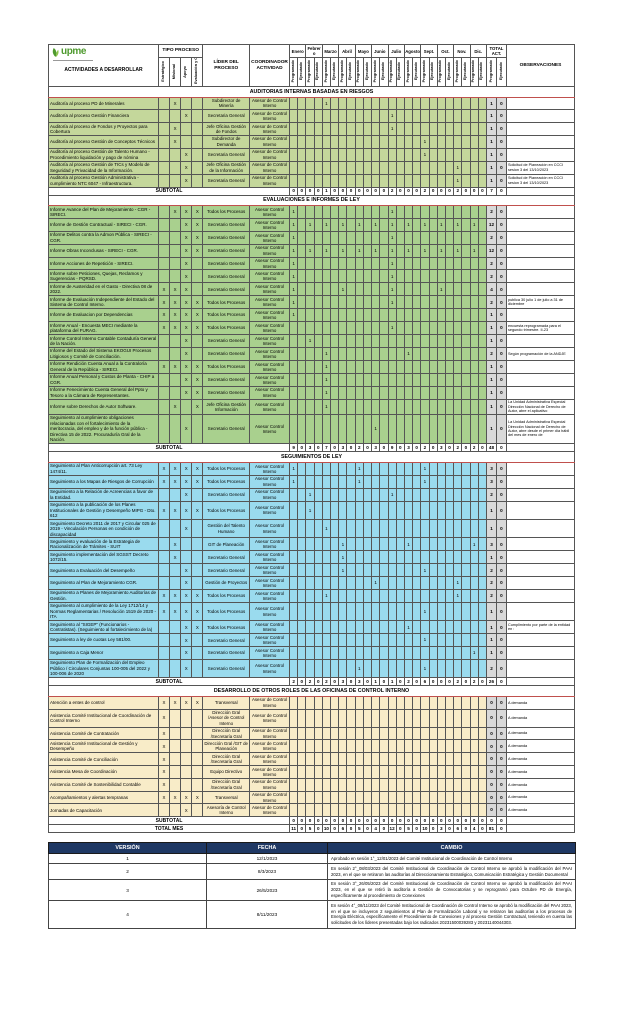 This screenshot has height=1024, width=622. I want to click on lider-cell: Todos los Procesos, so click(226, 595).